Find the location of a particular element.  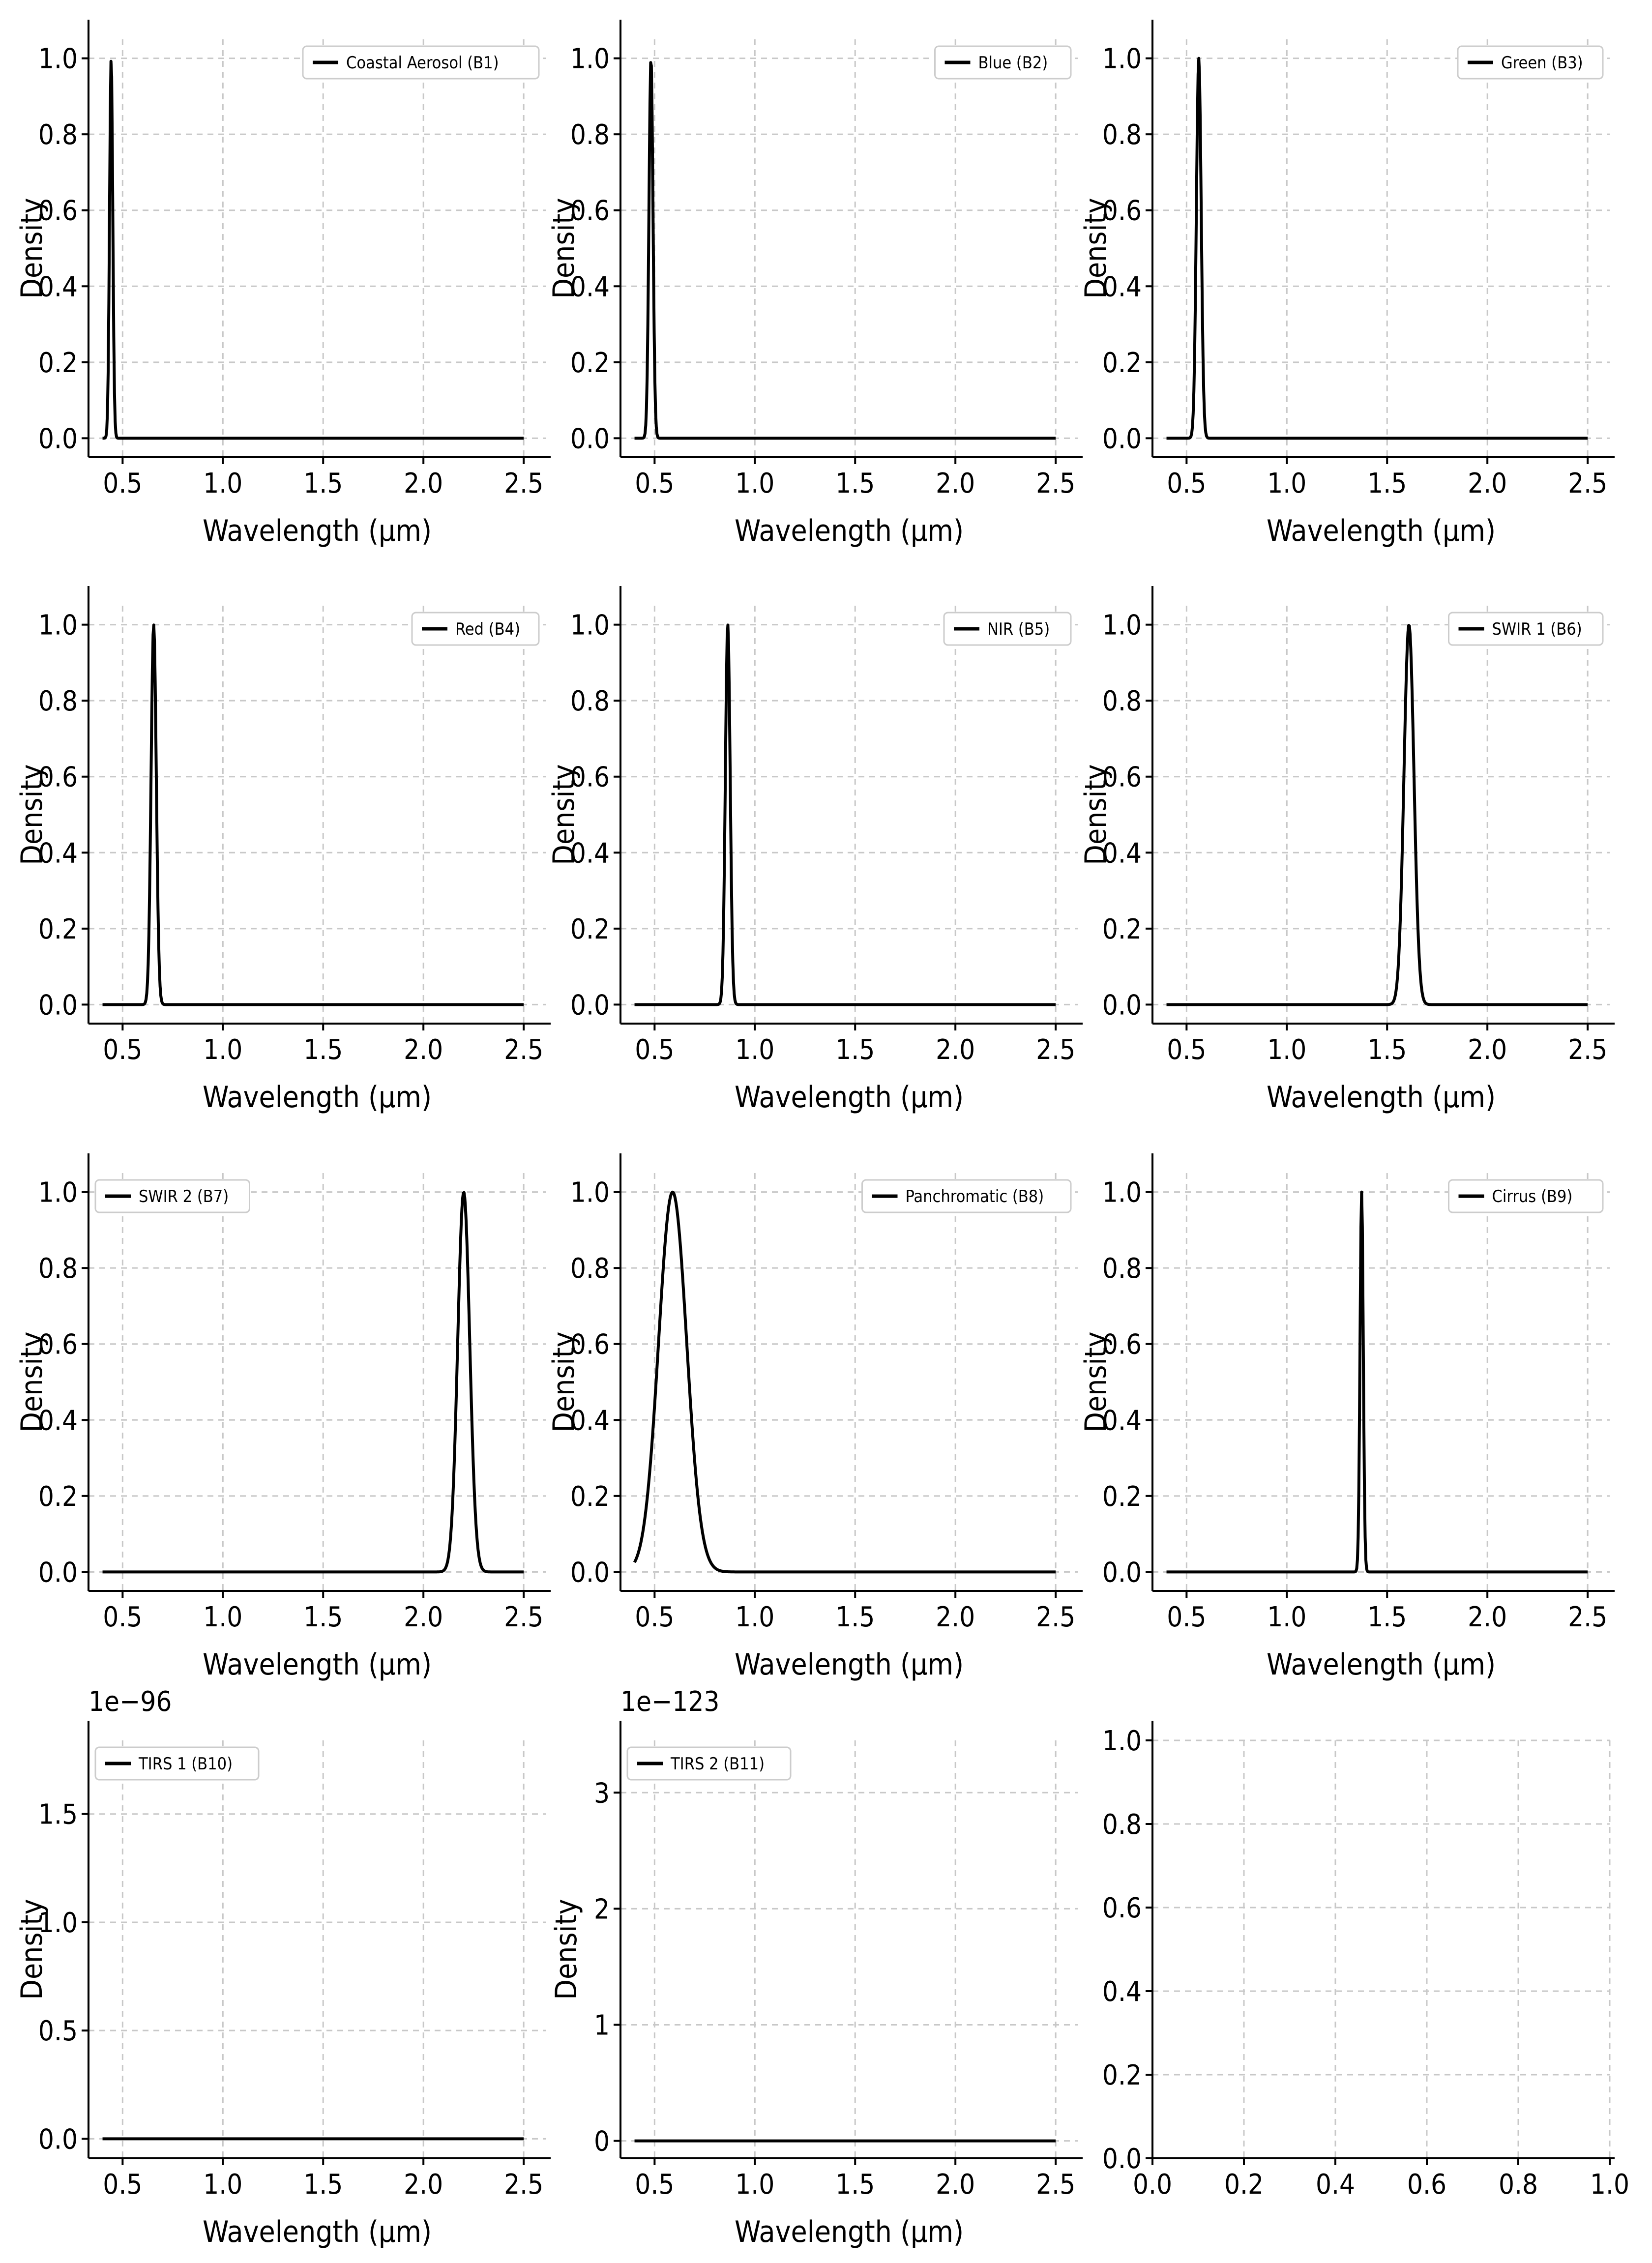

legend-label: Coastal Aerosol (B1) is located at coordinates (422, 63).